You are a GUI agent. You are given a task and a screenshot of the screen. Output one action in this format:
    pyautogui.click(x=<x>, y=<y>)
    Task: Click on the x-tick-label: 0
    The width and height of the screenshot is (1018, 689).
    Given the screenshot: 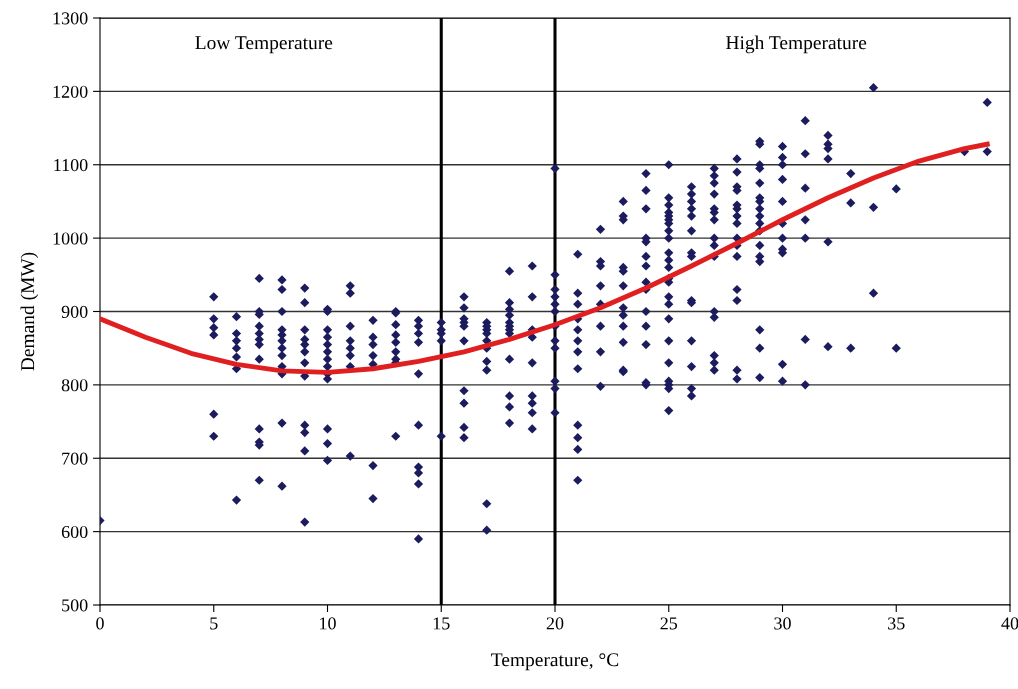 What is the action you would take?
    pyautogui.click(x=100, y=623)
    